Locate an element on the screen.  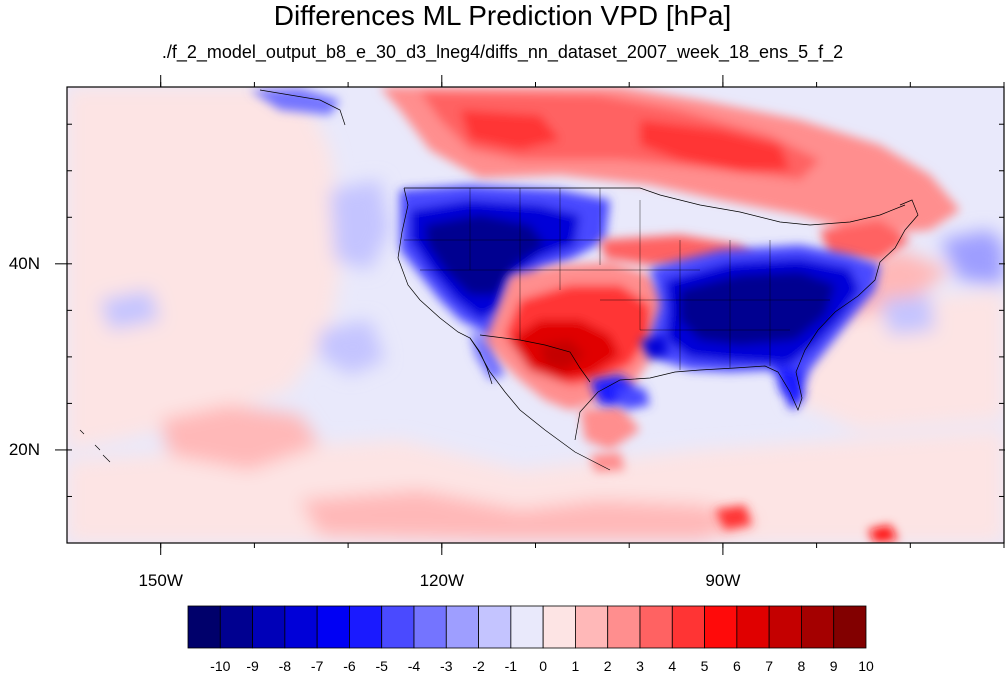
chart-title: Differences ML Prediction VPD [hPa] is located at coordinates (502, 15).